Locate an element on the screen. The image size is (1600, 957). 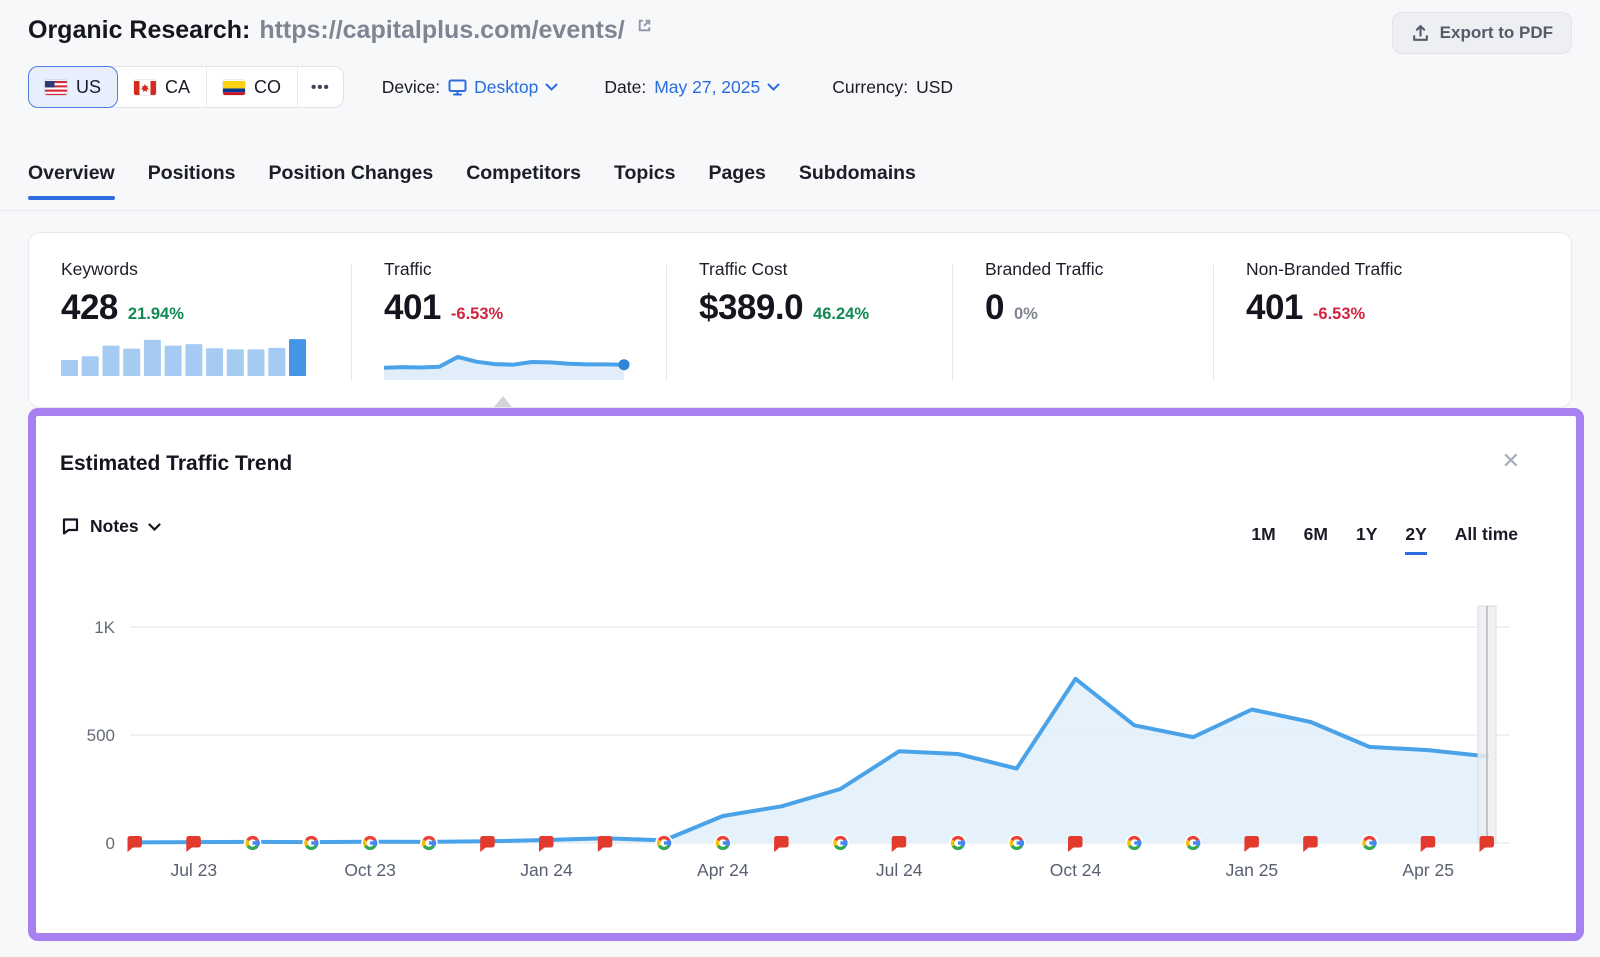
more-countries-button: ••• is located at coordinates (320, 87).